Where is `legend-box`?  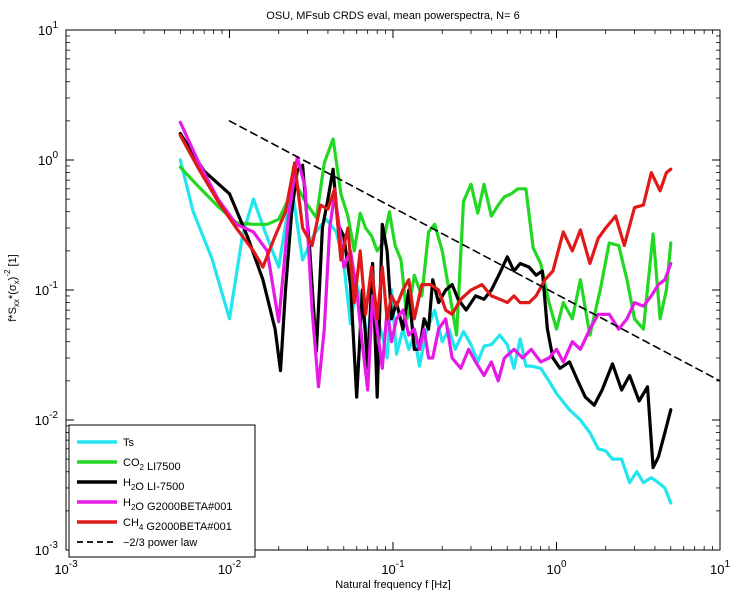 legend-box is located at coordinates (162, 491).